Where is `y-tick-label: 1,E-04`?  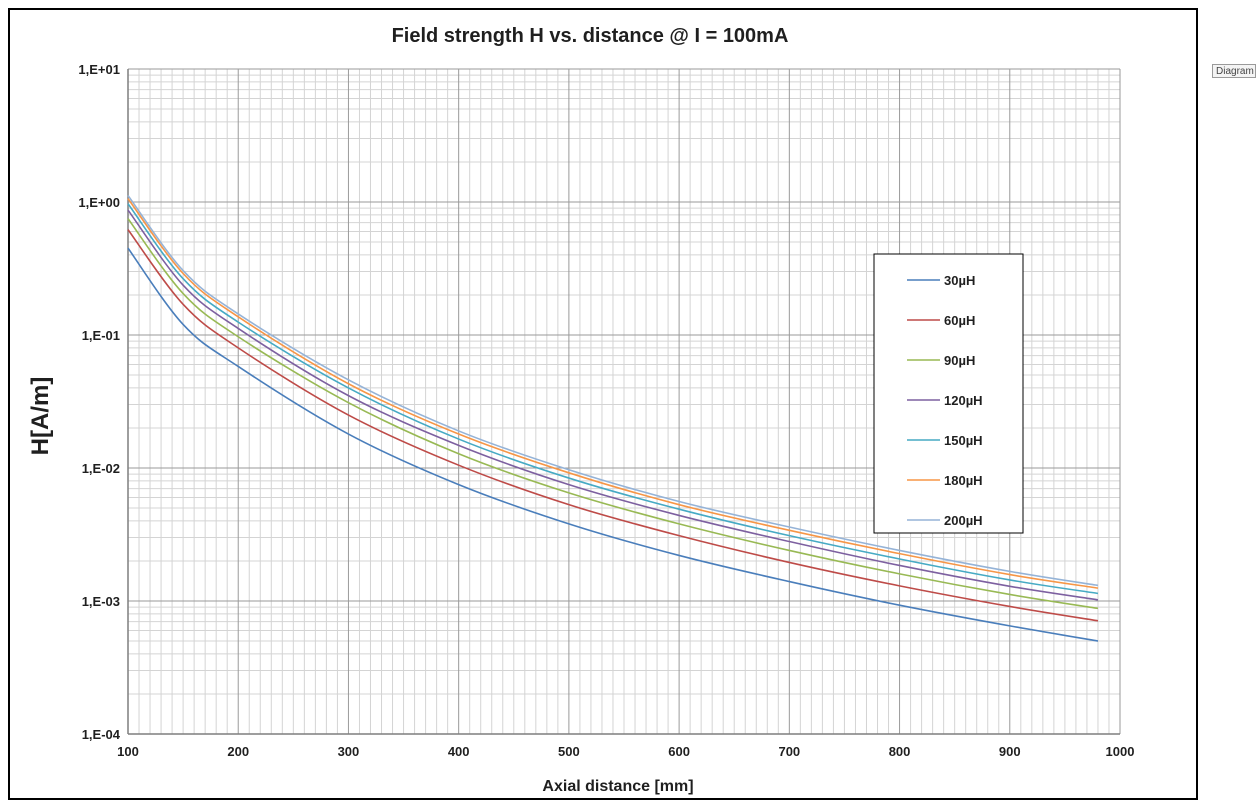
y-tick-label: 1,E-04 is located at coordinates (101, 734).